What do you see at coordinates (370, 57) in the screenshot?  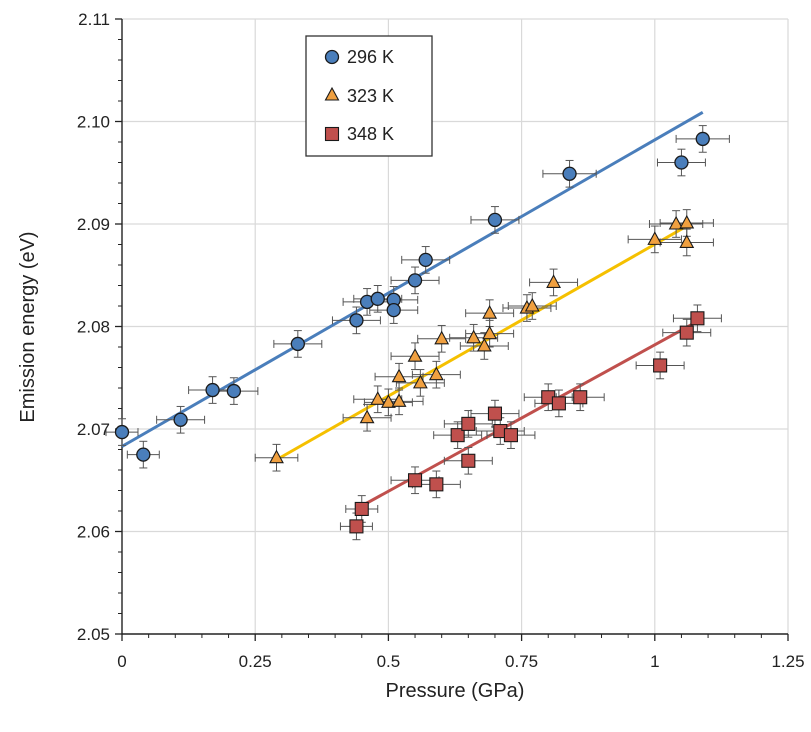 I see `legend-label-296k: 296 K` at bounding box center [370, 57].